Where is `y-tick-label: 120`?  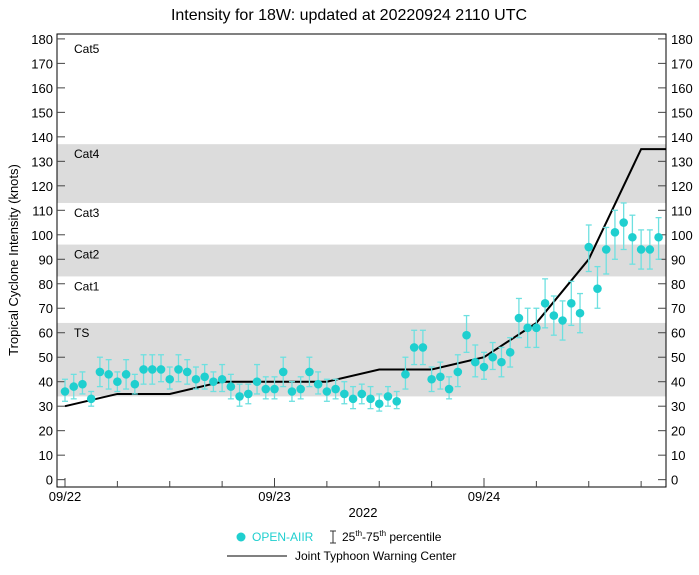
y-tick-label: 120 is located at coordinates (42, 186).